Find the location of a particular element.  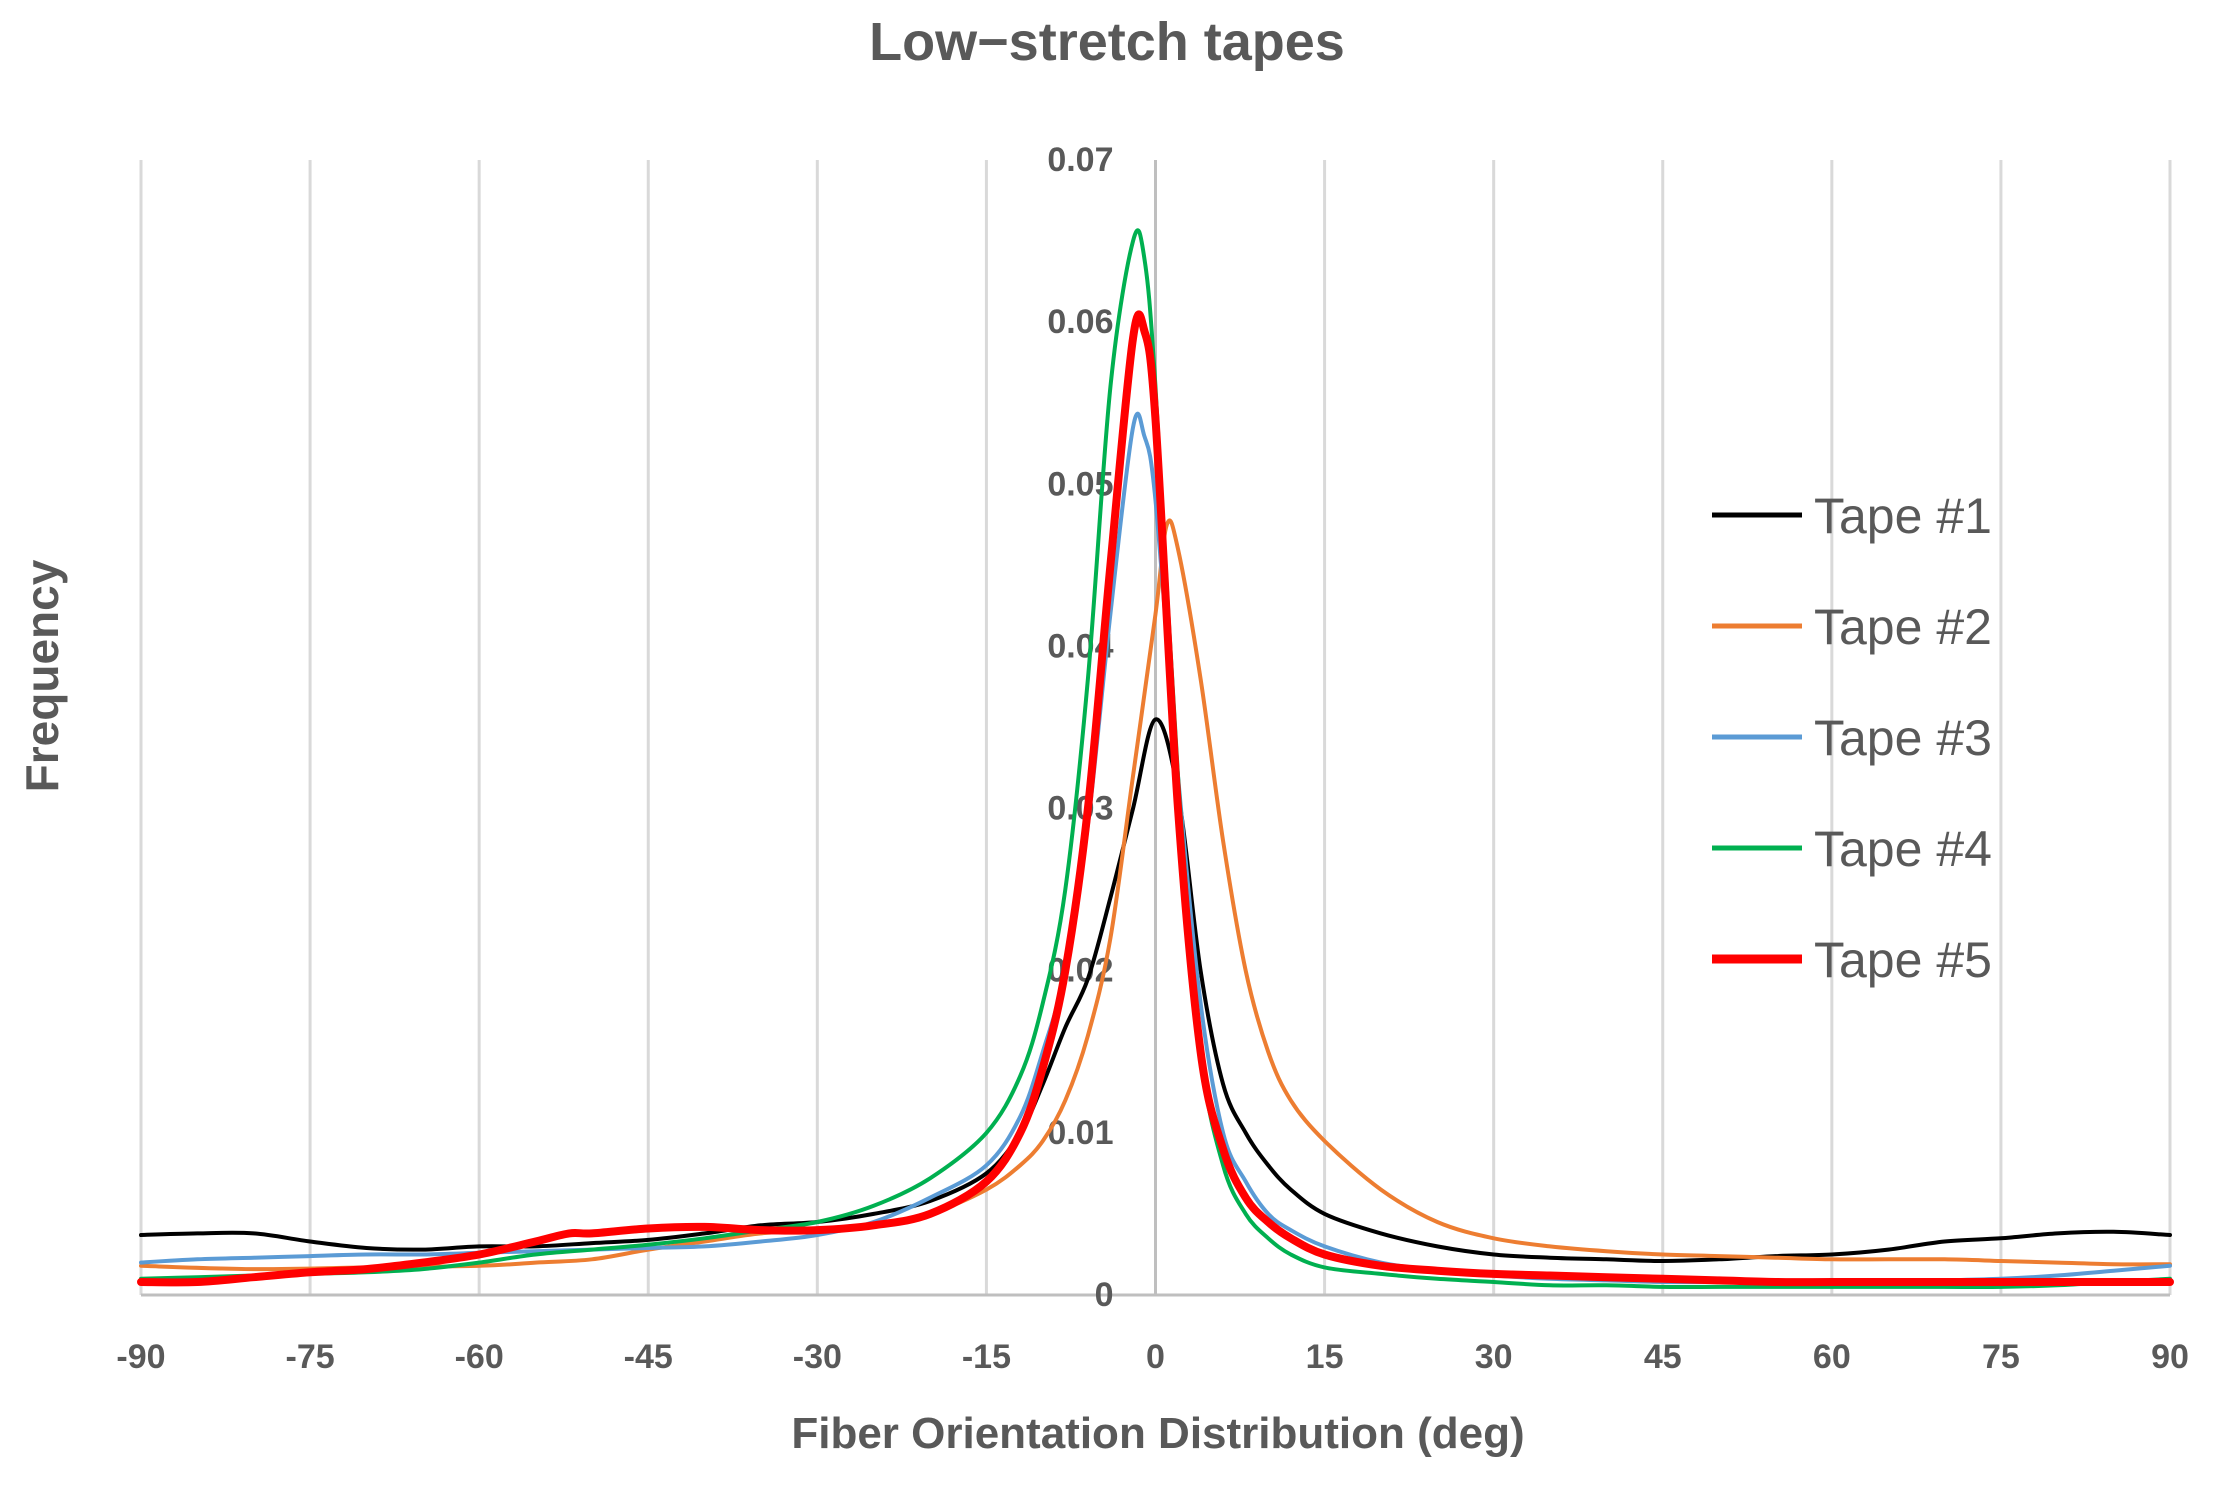

legend-label: Tape #1 is located at coordinates (1903, 516).